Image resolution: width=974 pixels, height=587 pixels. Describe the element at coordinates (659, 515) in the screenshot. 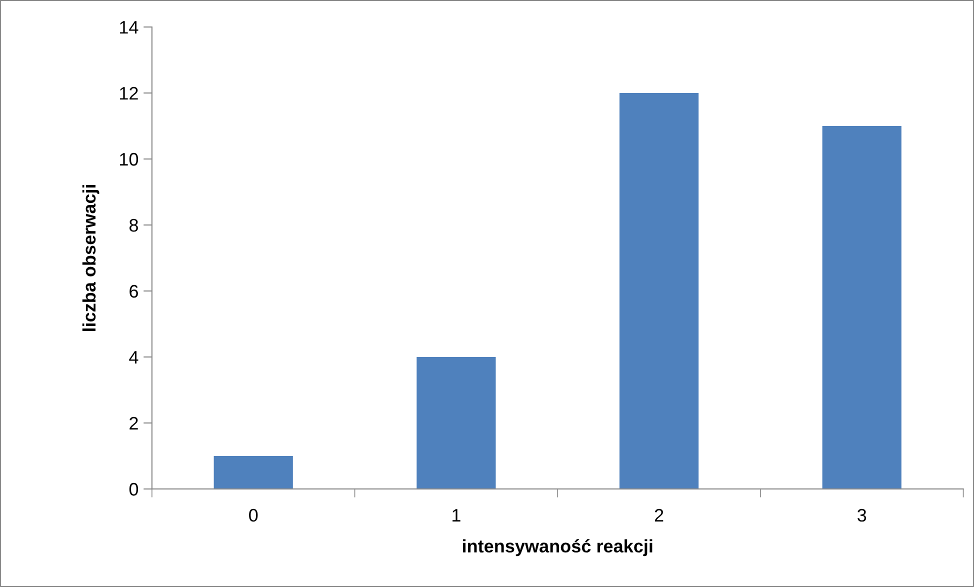

I see `x-tick-label: 2` at that location.